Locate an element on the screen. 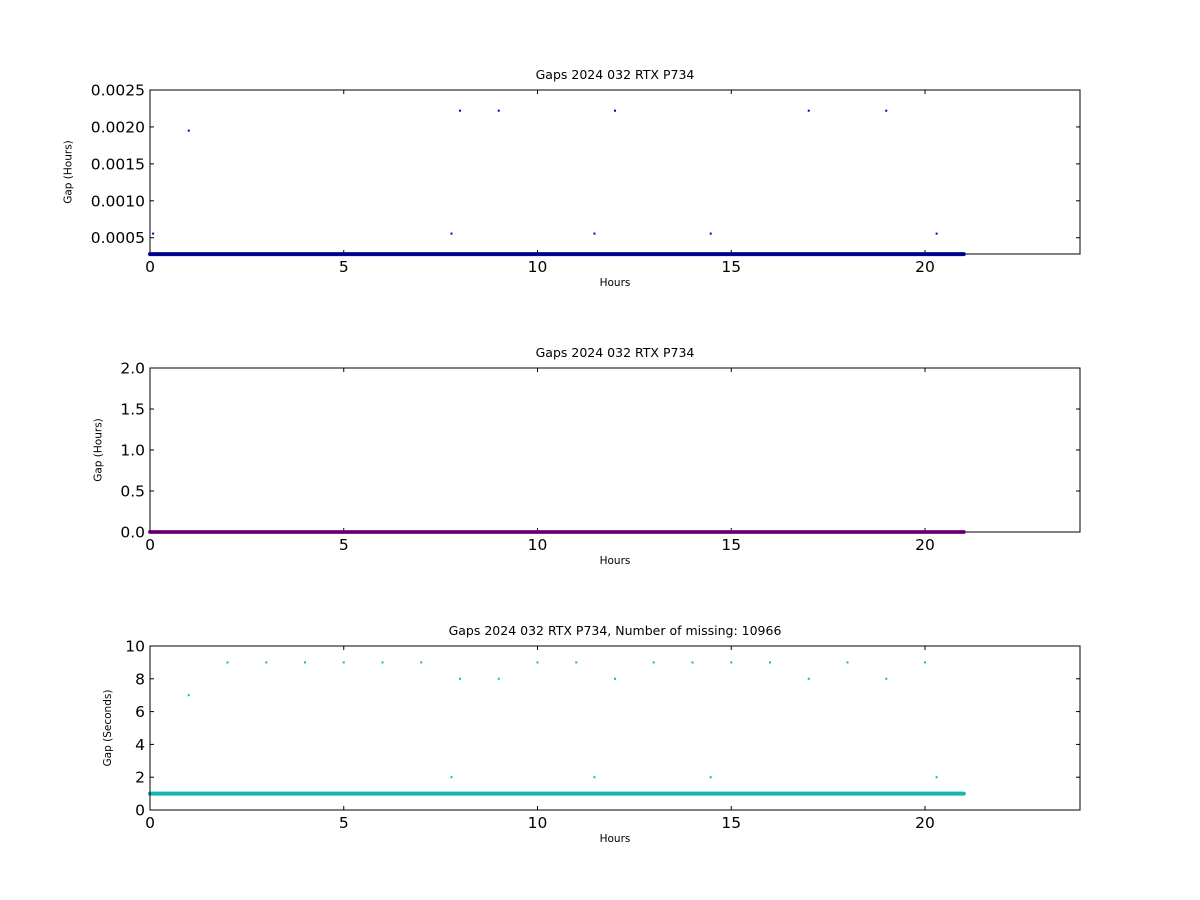 The image size is (1200, 900). y-tick-label: 0.0015 is located at coordinates (118, 164).